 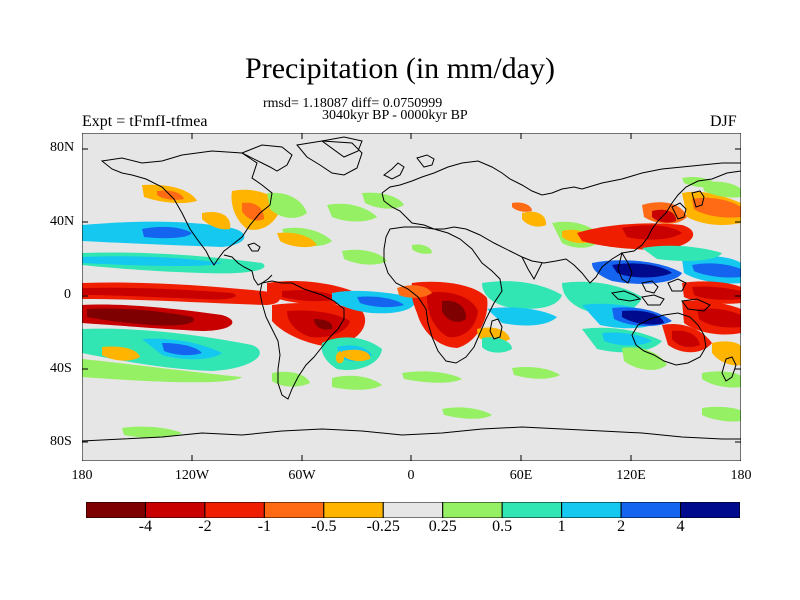 What do you see at coordinates (723, 121) in the screenshot?
I see `season-label: DJF` at bounding box center [723, 121].